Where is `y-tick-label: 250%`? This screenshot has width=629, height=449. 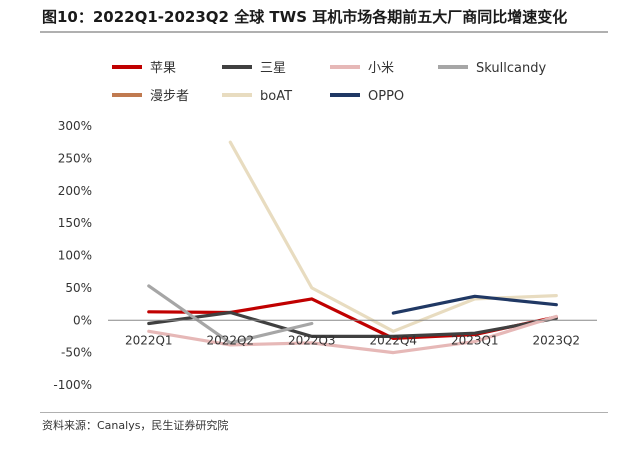 y-tick-label: 250% is located at coordinates (75, 158).